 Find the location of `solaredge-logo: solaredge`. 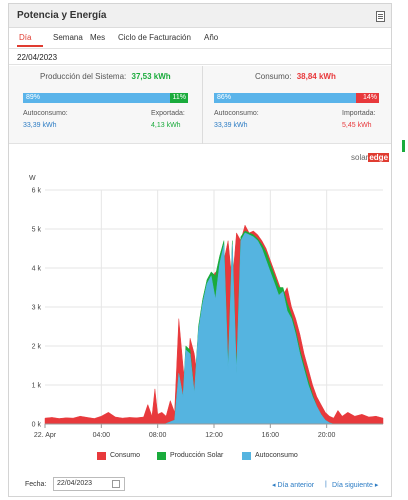

solaredge-logo: solaredge is located at coordinates (370, 157).